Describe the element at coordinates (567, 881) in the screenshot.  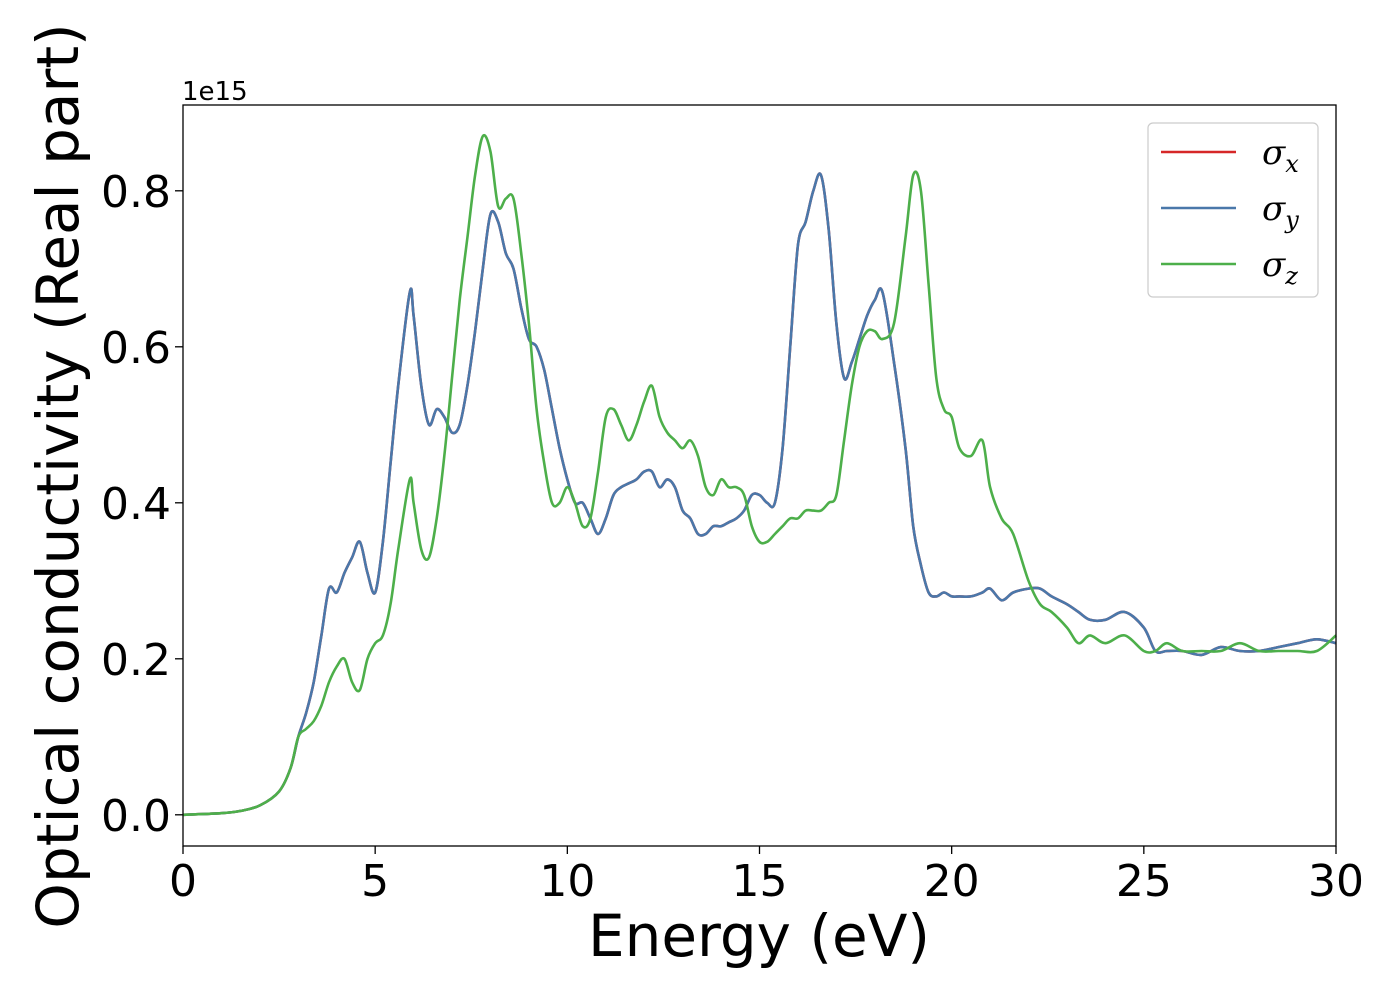
I see `x-tick-label: 10` at that location.